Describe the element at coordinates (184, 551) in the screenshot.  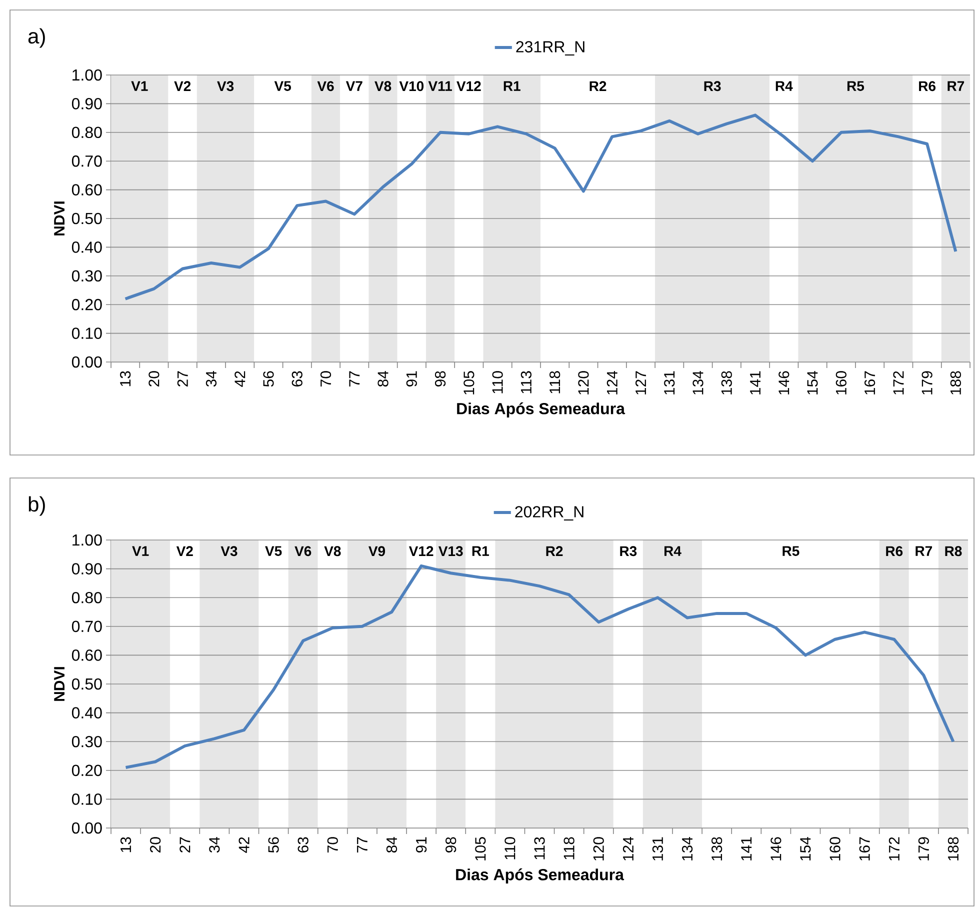
I see `band-label: V2` at that location.